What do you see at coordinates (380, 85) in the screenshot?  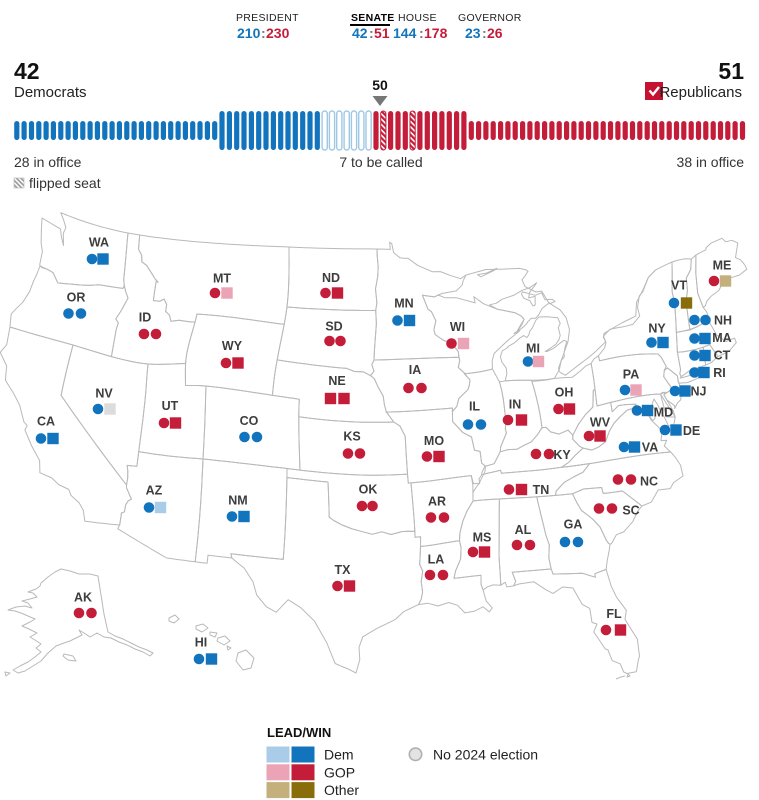 I see `svg-text: 50` at bounding box center [380, 85].